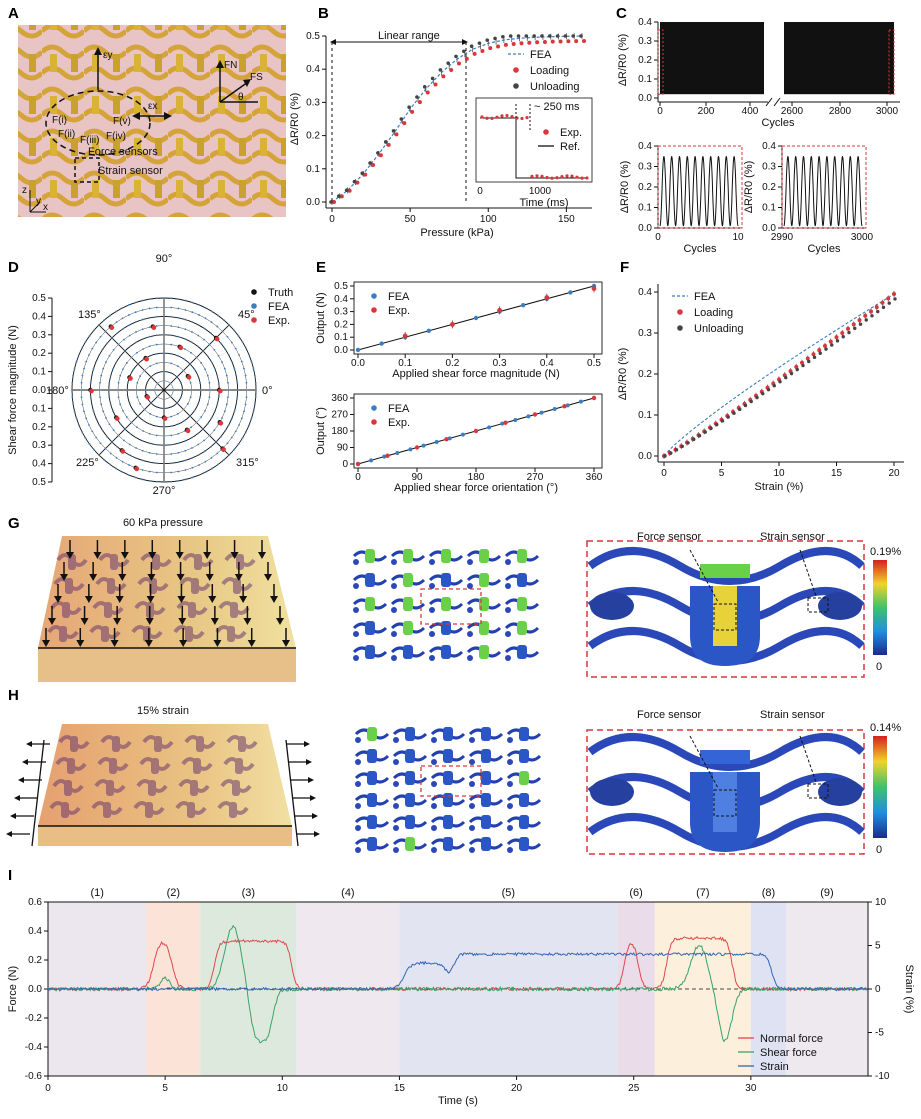  I want to click on phase-label: (8), so click(768, 893).